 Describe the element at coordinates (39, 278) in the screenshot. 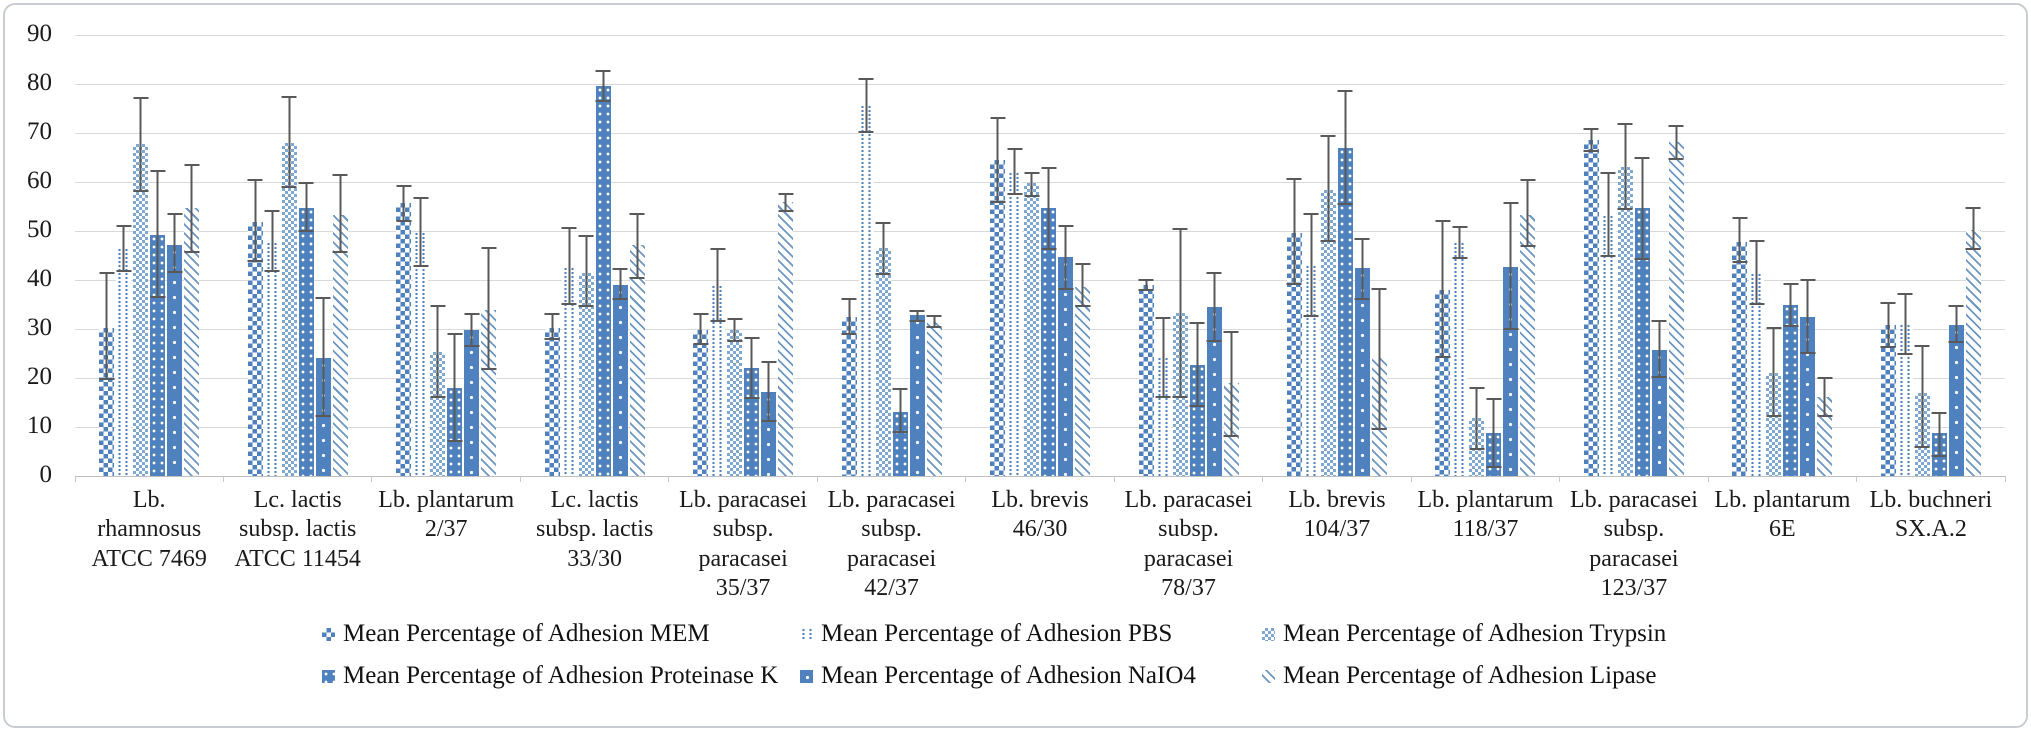

I see `y-tick-label: 40` at that location.